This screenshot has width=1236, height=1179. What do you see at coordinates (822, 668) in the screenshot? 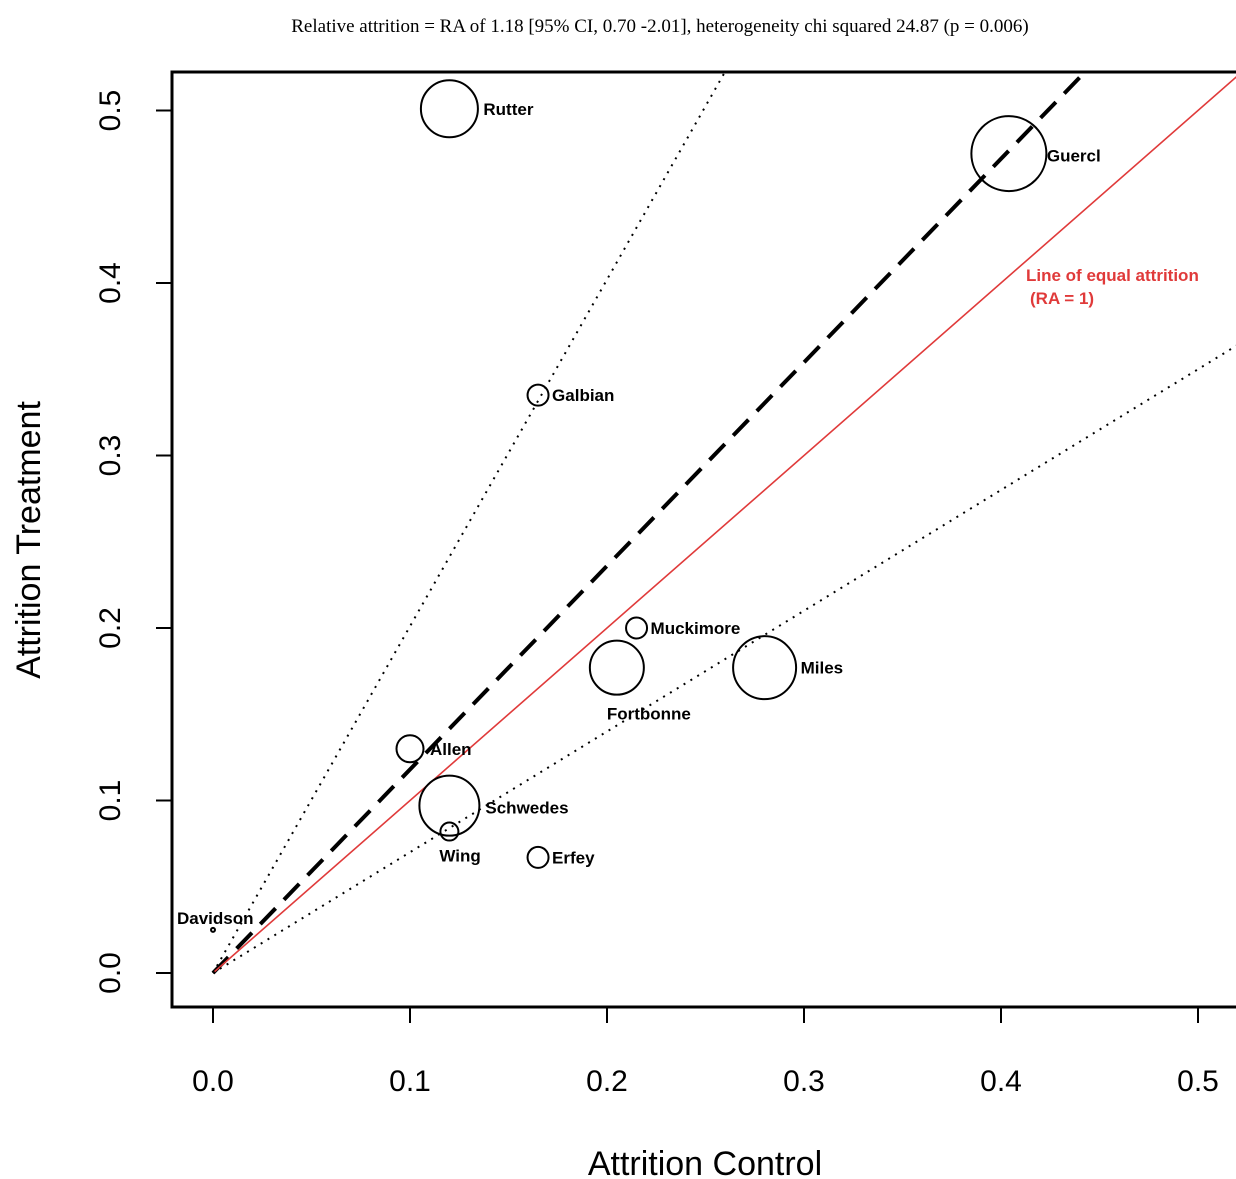
I see `bubble-label-miles: Miles` at bounding box center [822, 668].